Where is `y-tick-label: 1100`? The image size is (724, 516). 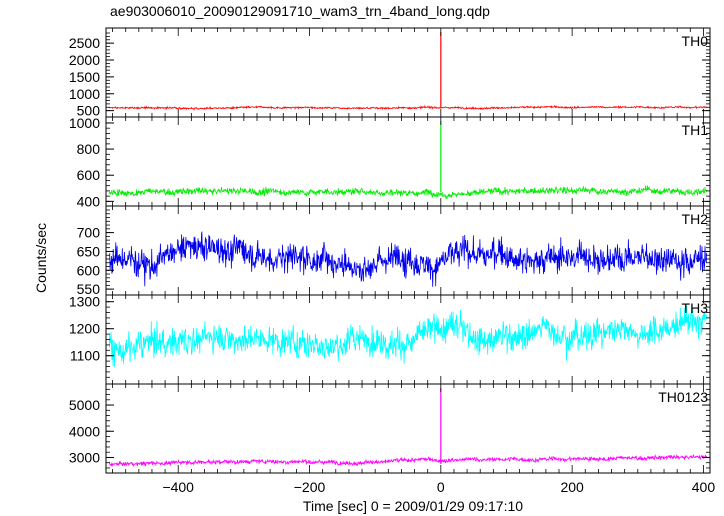 y-tick-label: 1100 is located at coordinates (85, 356).